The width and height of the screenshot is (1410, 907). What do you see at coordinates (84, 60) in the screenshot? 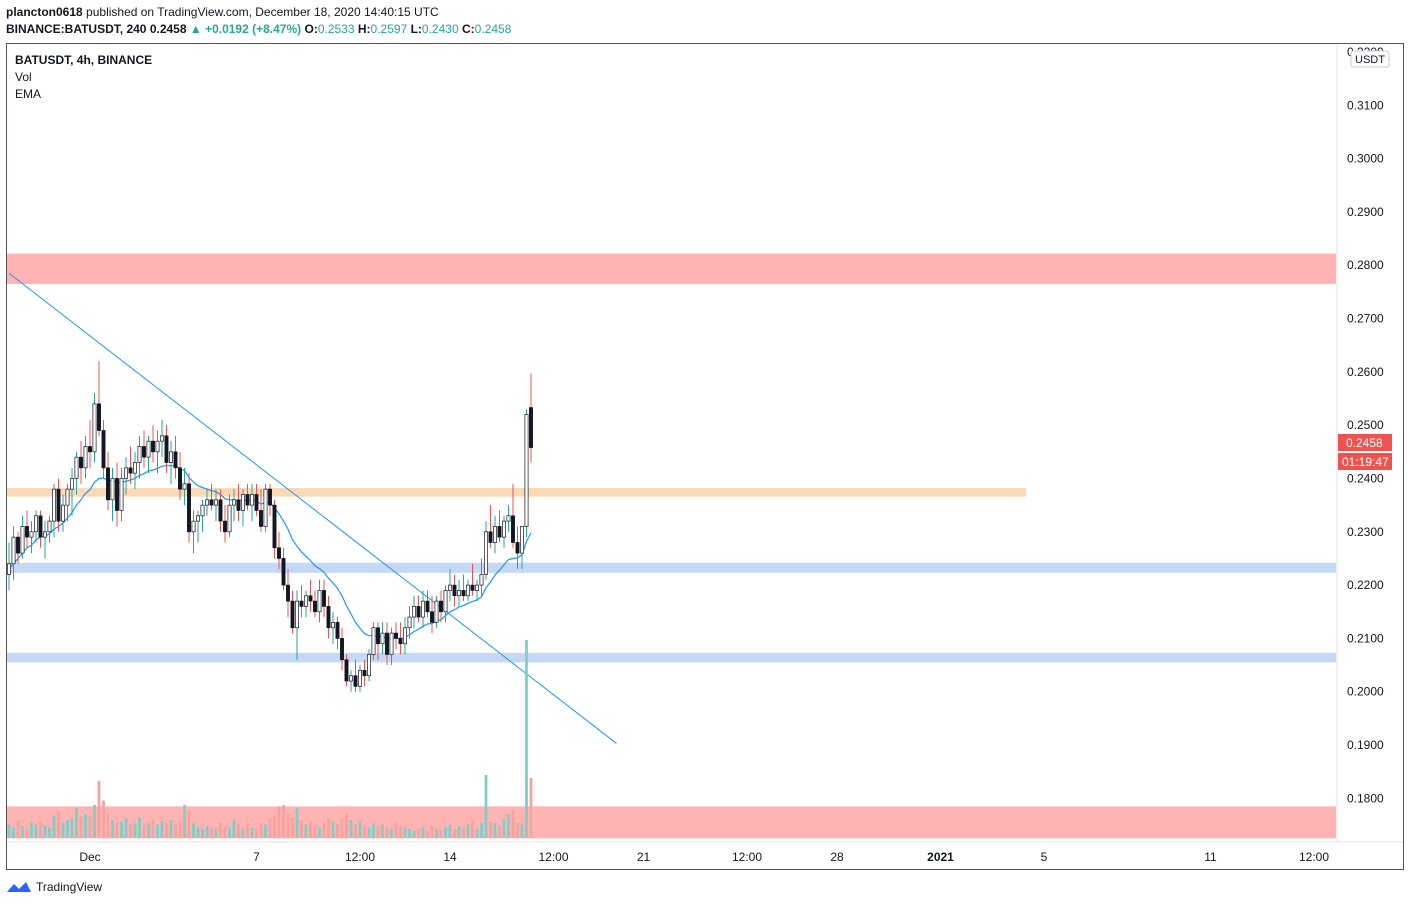
I see `legend-title: BATUSDT, 4h, BINANCE` at bounding box center [84, 60].